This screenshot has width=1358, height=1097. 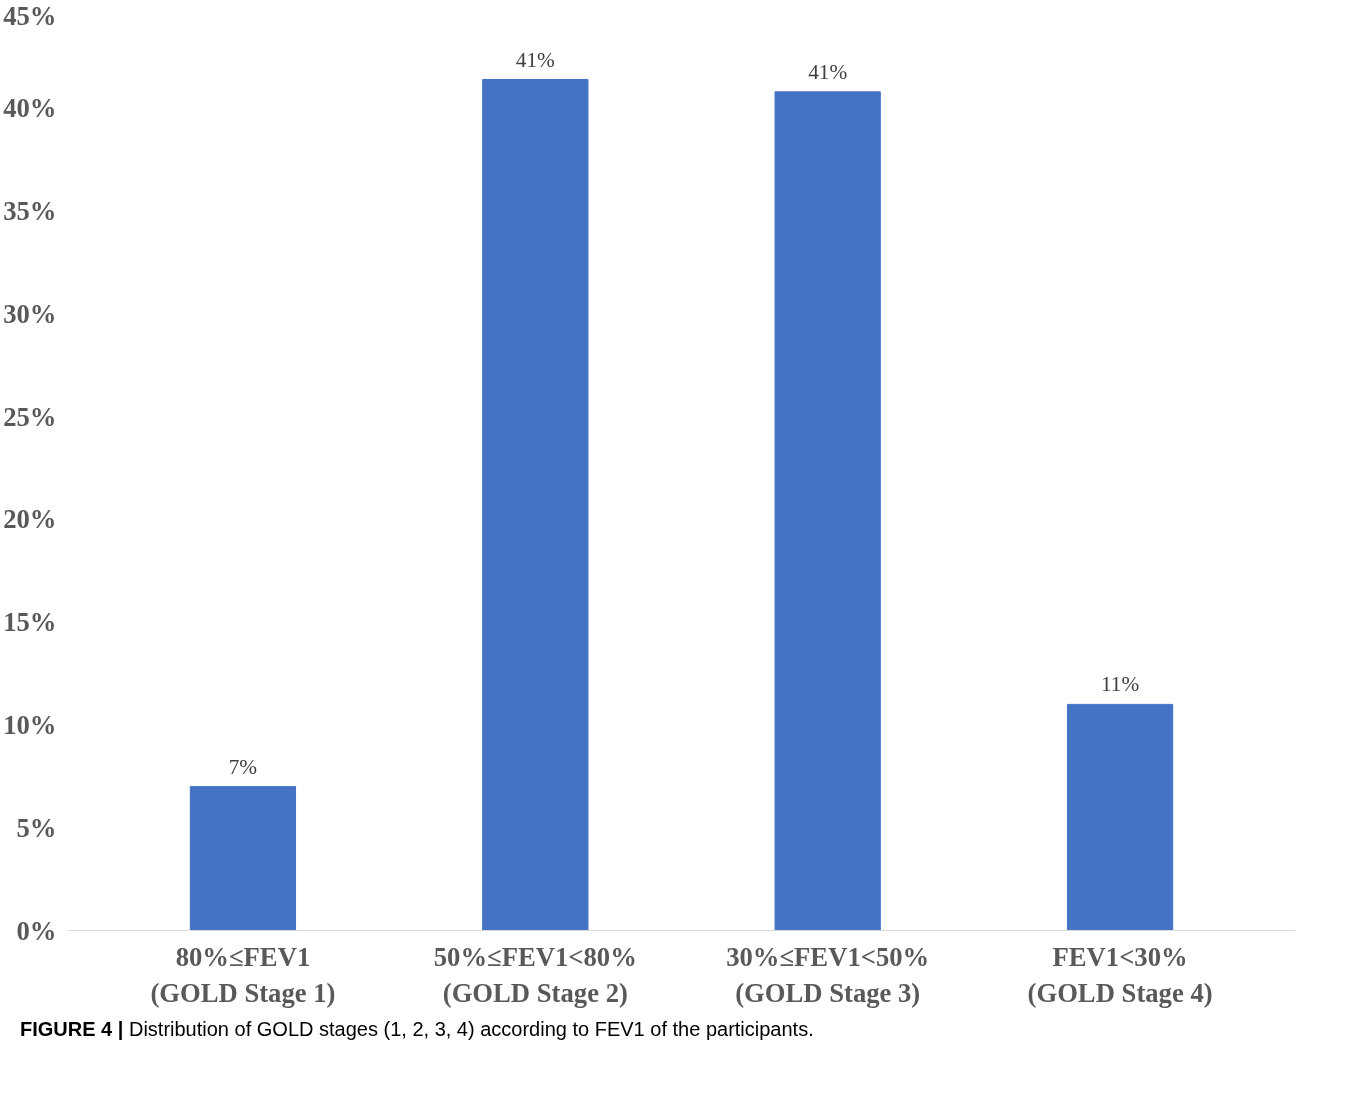 I want to click on y-tick-label: 45%, so click(x=30, y=15).